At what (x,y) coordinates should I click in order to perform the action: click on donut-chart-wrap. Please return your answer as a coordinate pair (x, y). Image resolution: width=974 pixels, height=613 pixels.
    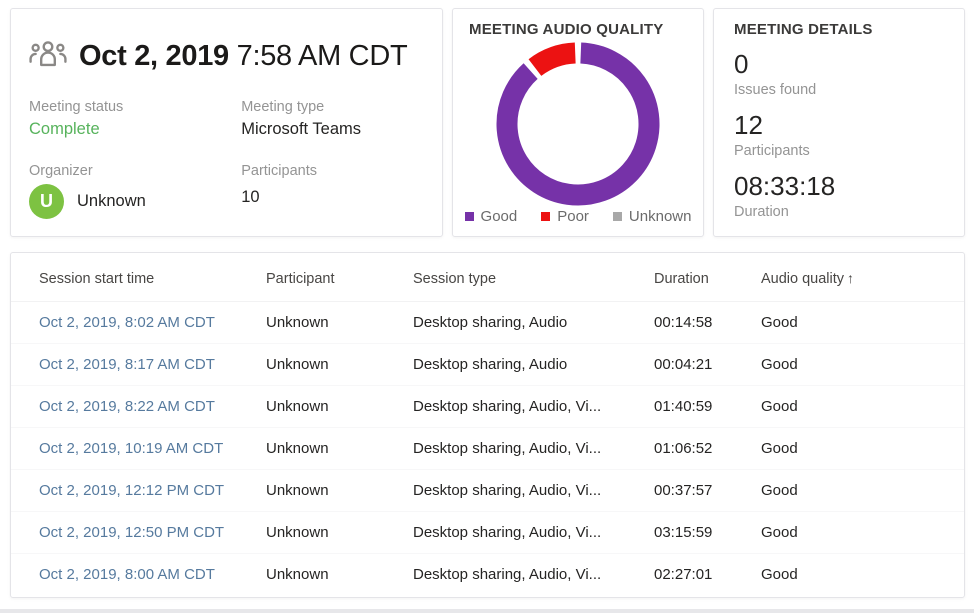
    Looking at the image, I should click on (578, 124).